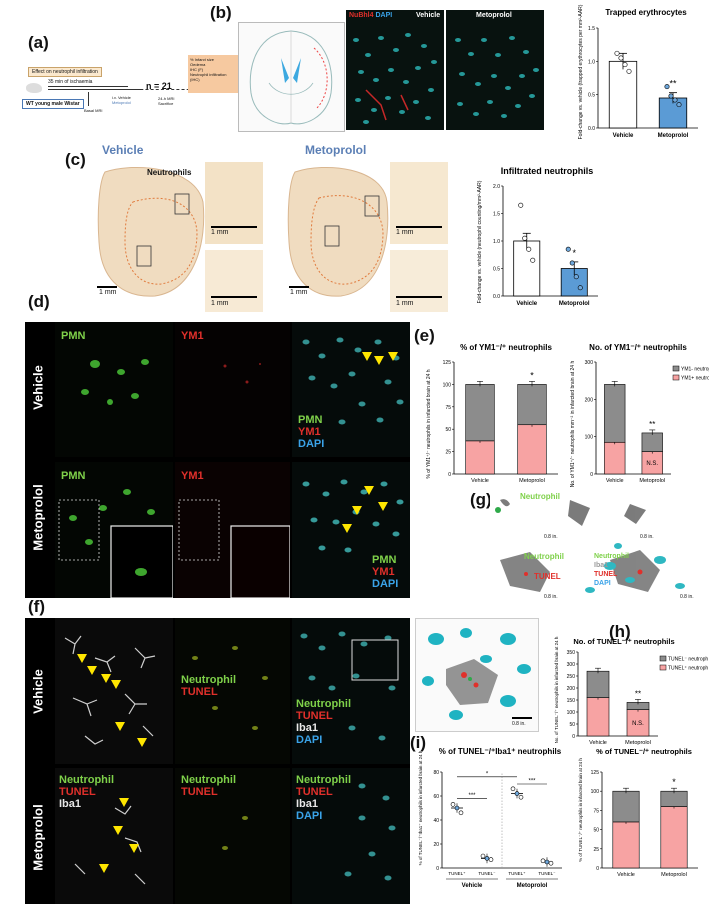 The image size is (709, 904). Describe the element at coordinates (65, 72) in the screenshot. I see `effect-label: Effect on neutrophil infiltration` at that location.